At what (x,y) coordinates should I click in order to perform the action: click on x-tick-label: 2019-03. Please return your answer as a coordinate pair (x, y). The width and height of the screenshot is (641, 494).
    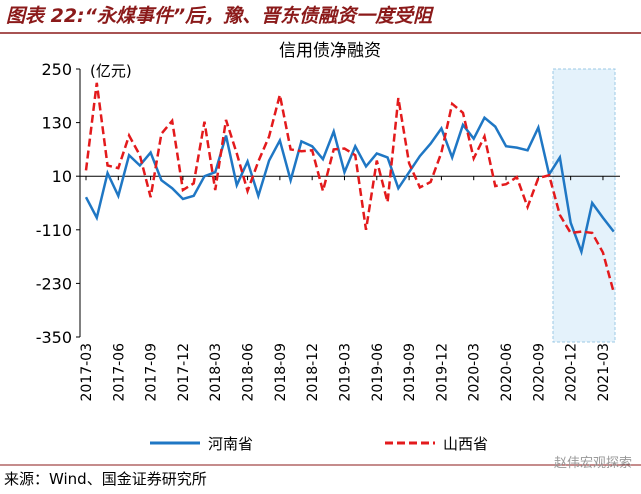
    Looking at the image, I should click on (345, 372).